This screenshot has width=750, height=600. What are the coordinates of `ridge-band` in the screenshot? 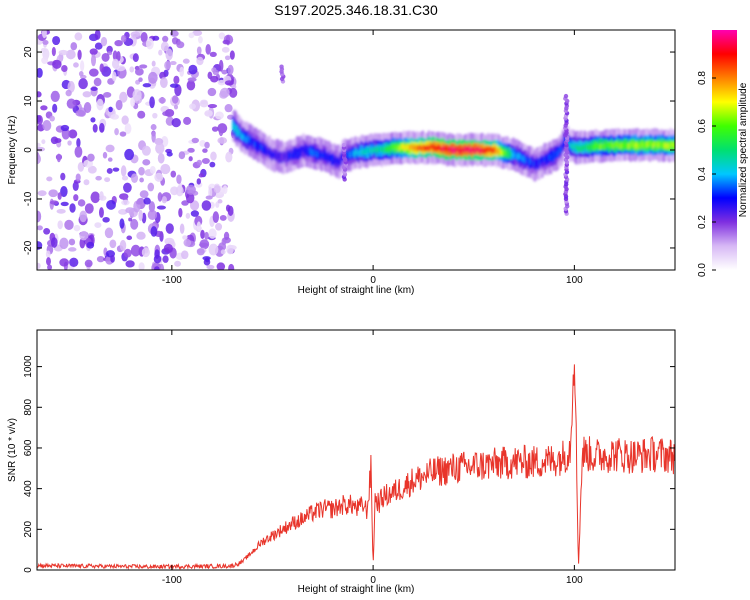 It's located at (453, 146).